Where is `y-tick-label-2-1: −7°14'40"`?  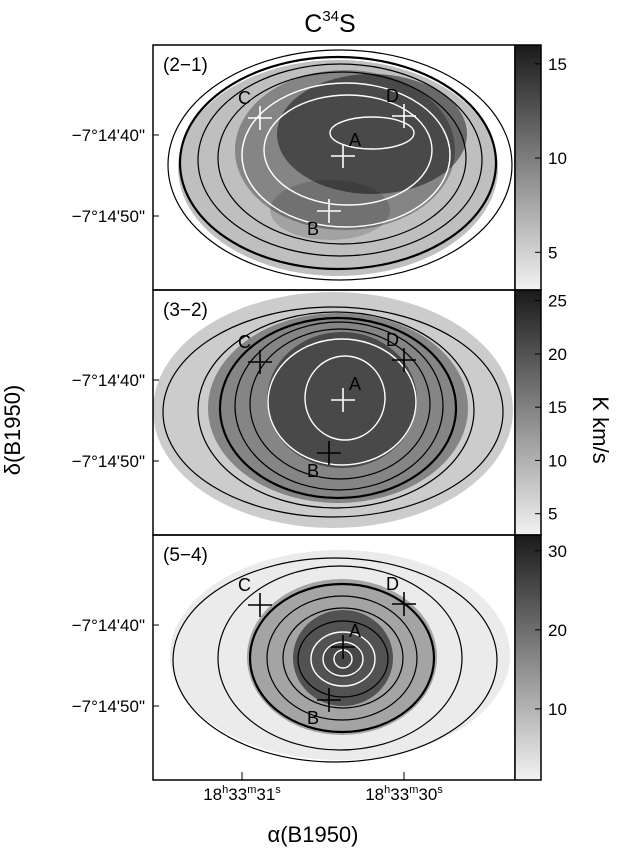 y-tick-label-2-1: −7°14'40" is located at coordinates (108, 380).